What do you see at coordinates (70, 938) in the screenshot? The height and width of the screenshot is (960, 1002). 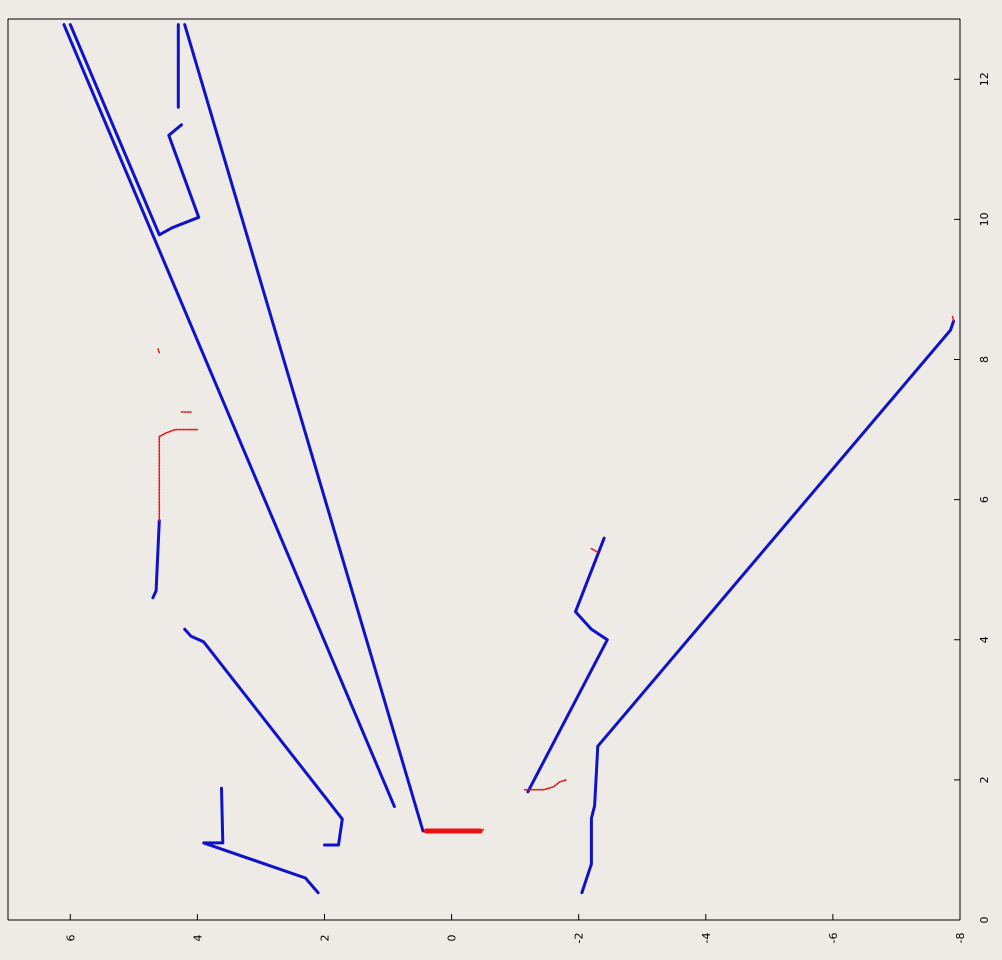 I see `x-tick-label: 6` at bounding box center [70, 938].